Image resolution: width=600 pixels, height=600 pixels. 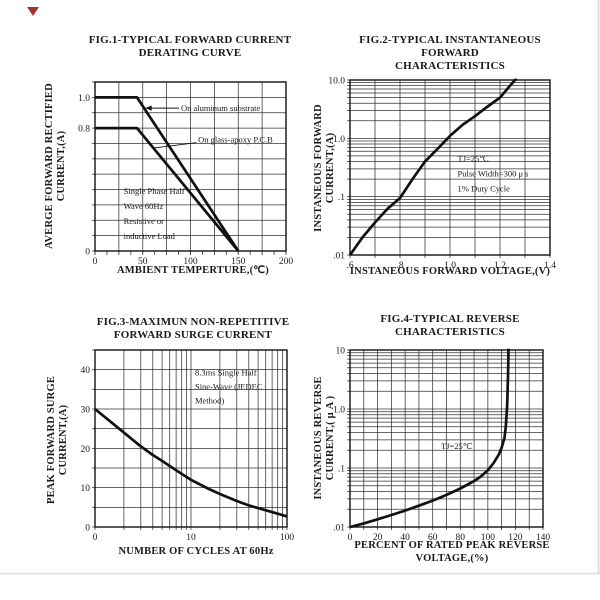 I want to click on fig2-x-tick-label: 1.4, so click(x=550, y=266).